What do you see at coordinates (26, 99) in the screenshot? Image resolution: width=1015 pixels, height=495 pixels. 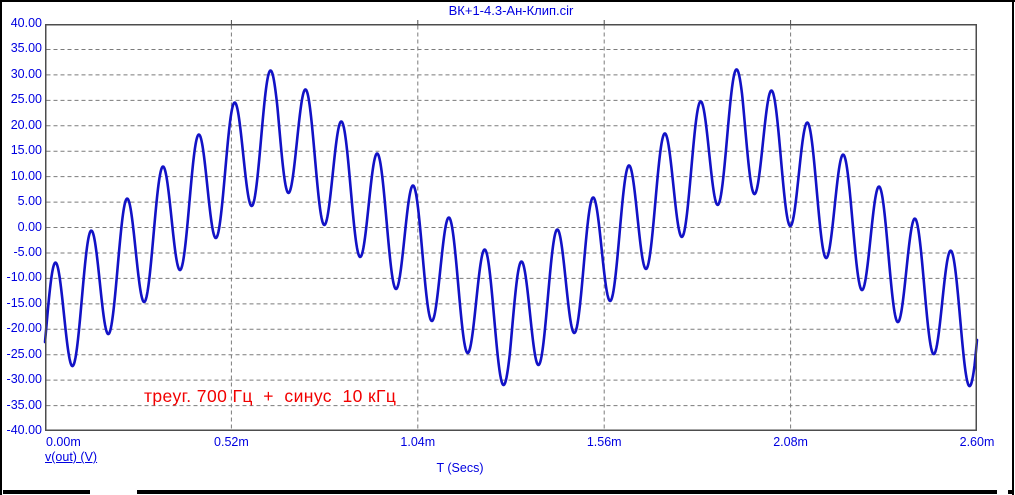 I see `y-axis-tick-label: 25.00` at bounding box center [26, 99].